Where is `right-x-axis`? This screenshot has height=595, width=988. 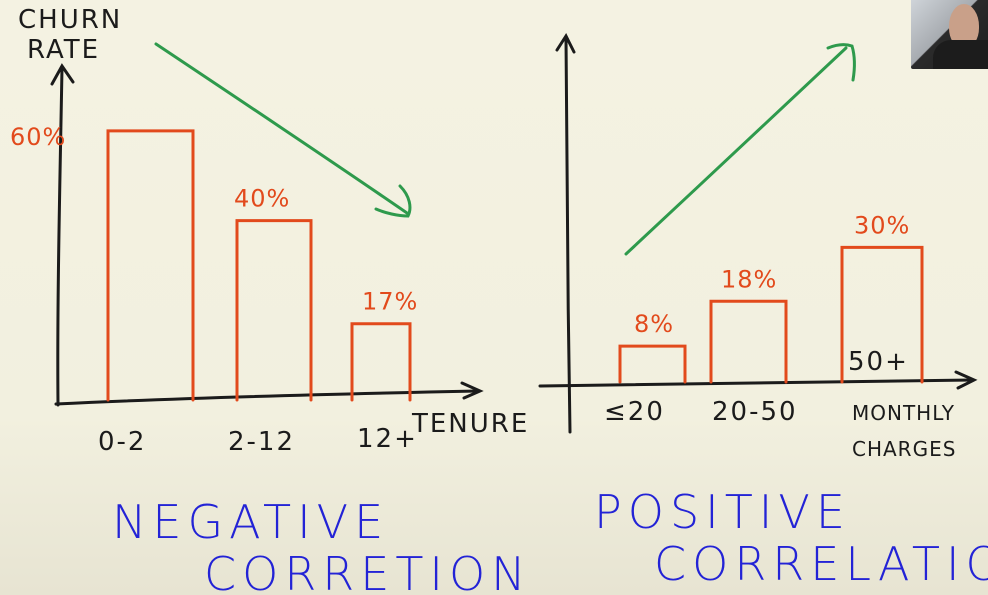
right-x-axis is located at coordinates (756, 383).